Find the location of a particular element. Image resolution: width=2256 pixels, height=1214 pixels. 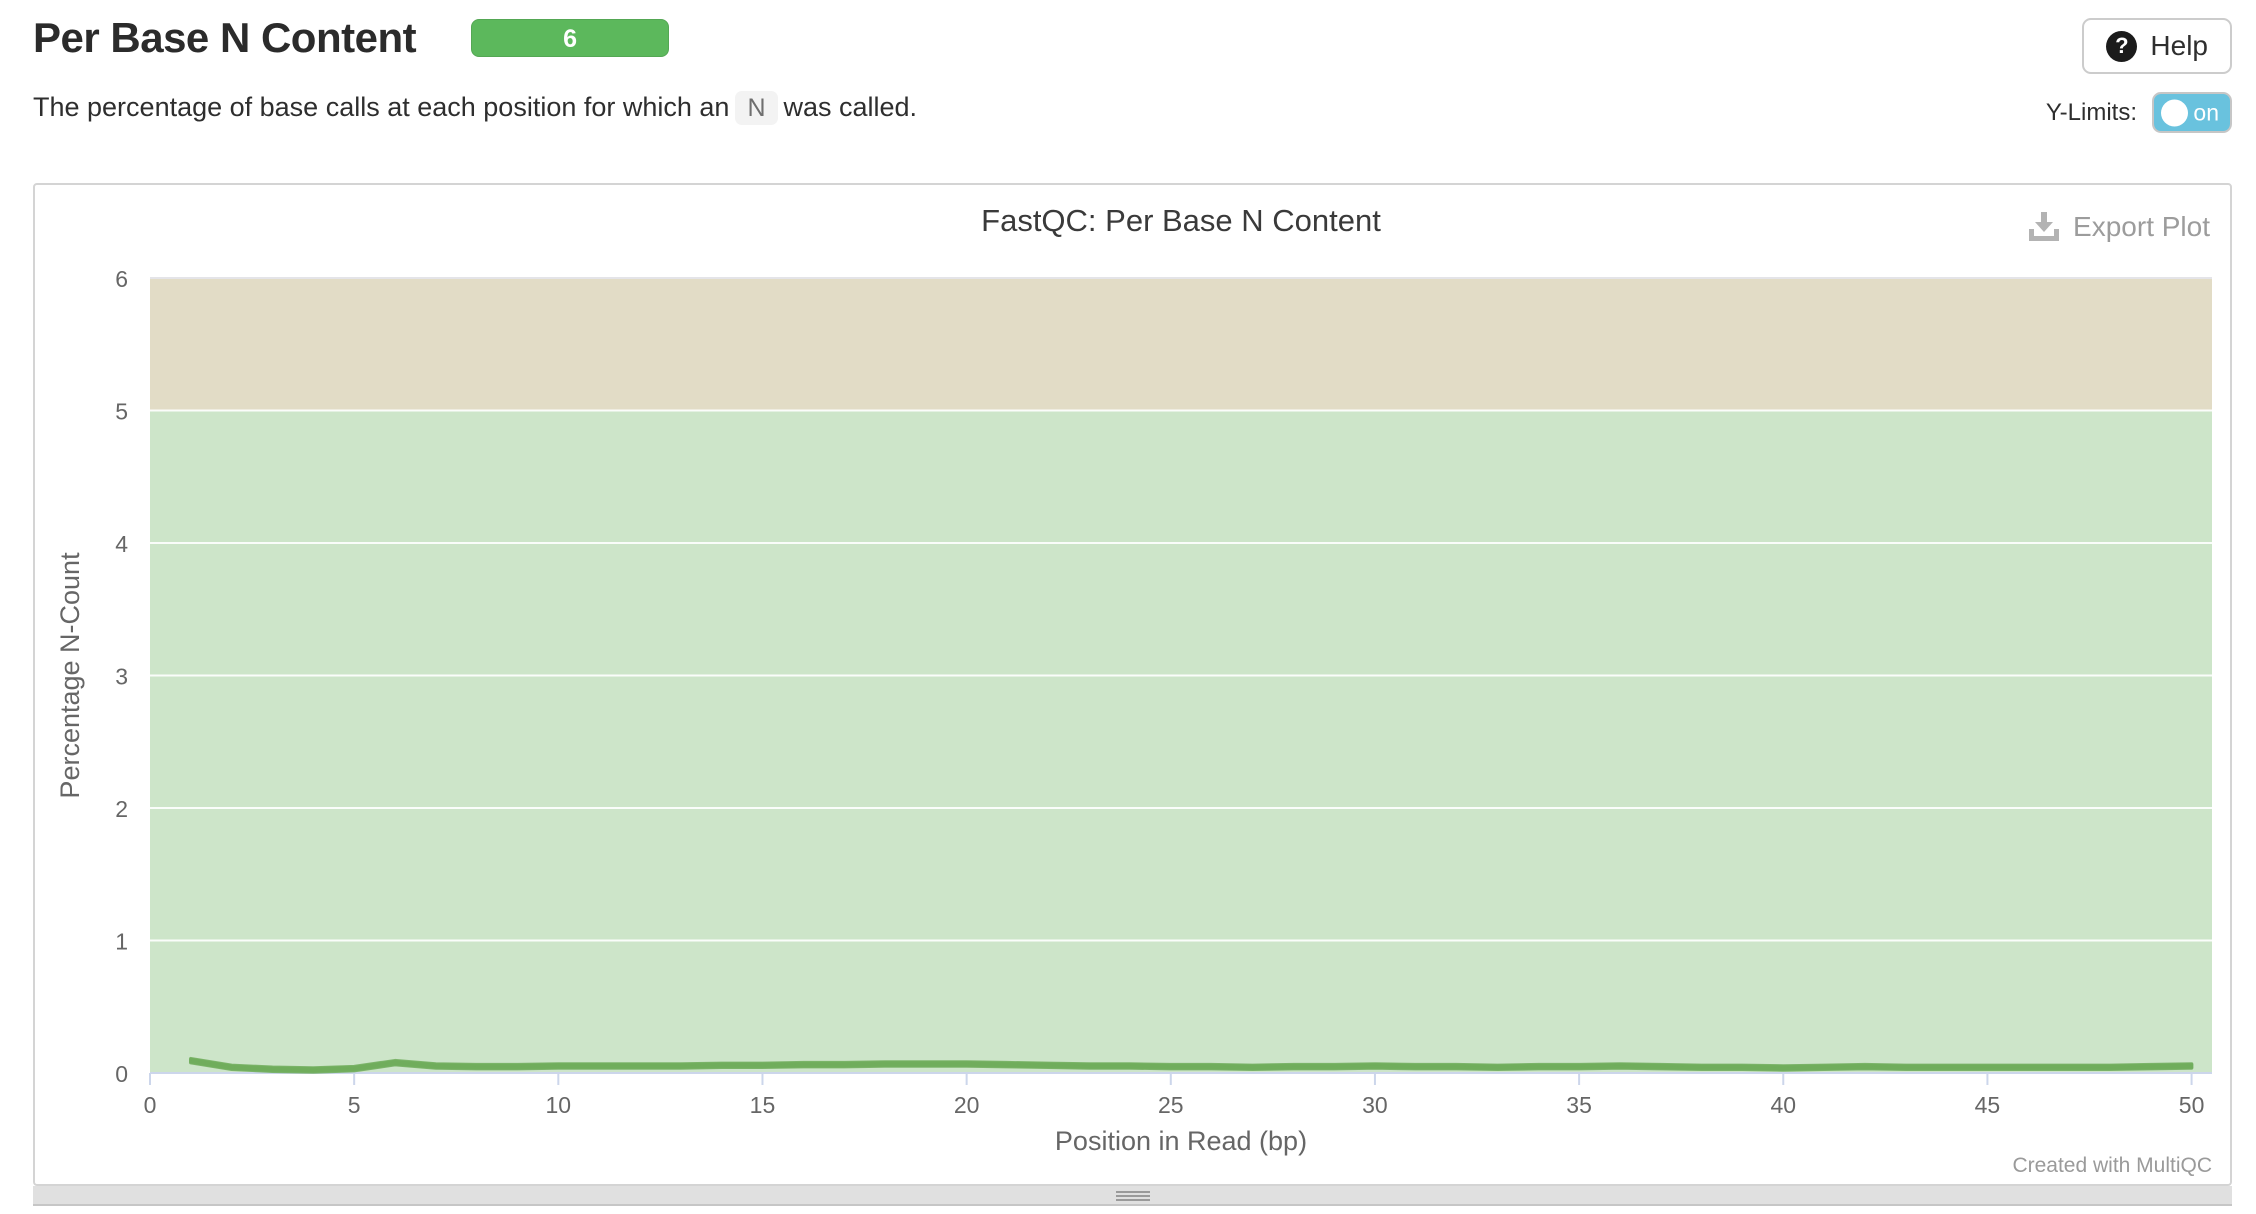

x-tick-label: 20 is located at coordinates (967, 1105).